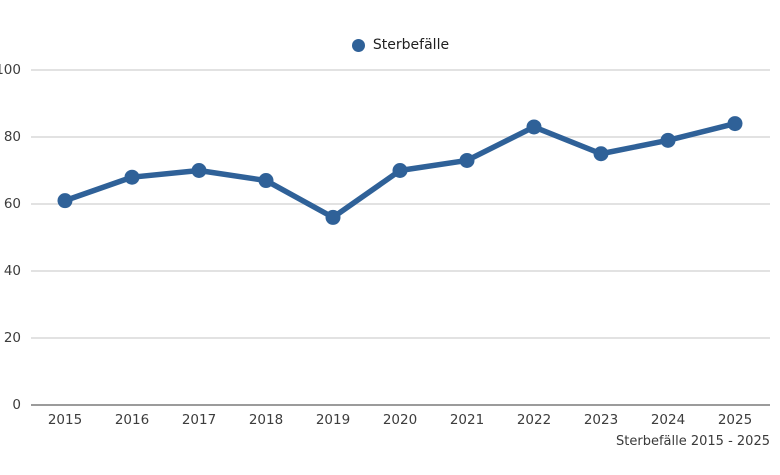 This screenshot has height=475, width=780. What do you see at coordinates (16, 405) in the screenshot?
I see `y-tick-label: 0` at bounding box center [16, 405].